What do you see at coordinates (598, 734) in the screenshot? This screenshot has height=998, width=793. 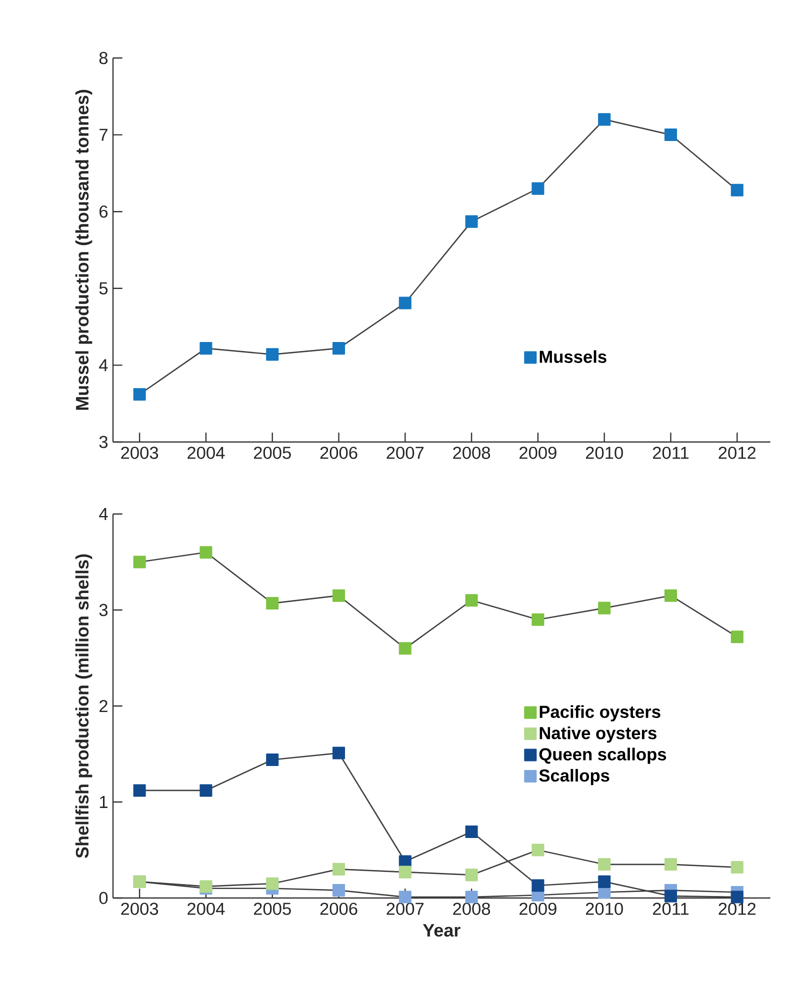 I see `legend-label: Native oysters` at bounding box center [598, 734].